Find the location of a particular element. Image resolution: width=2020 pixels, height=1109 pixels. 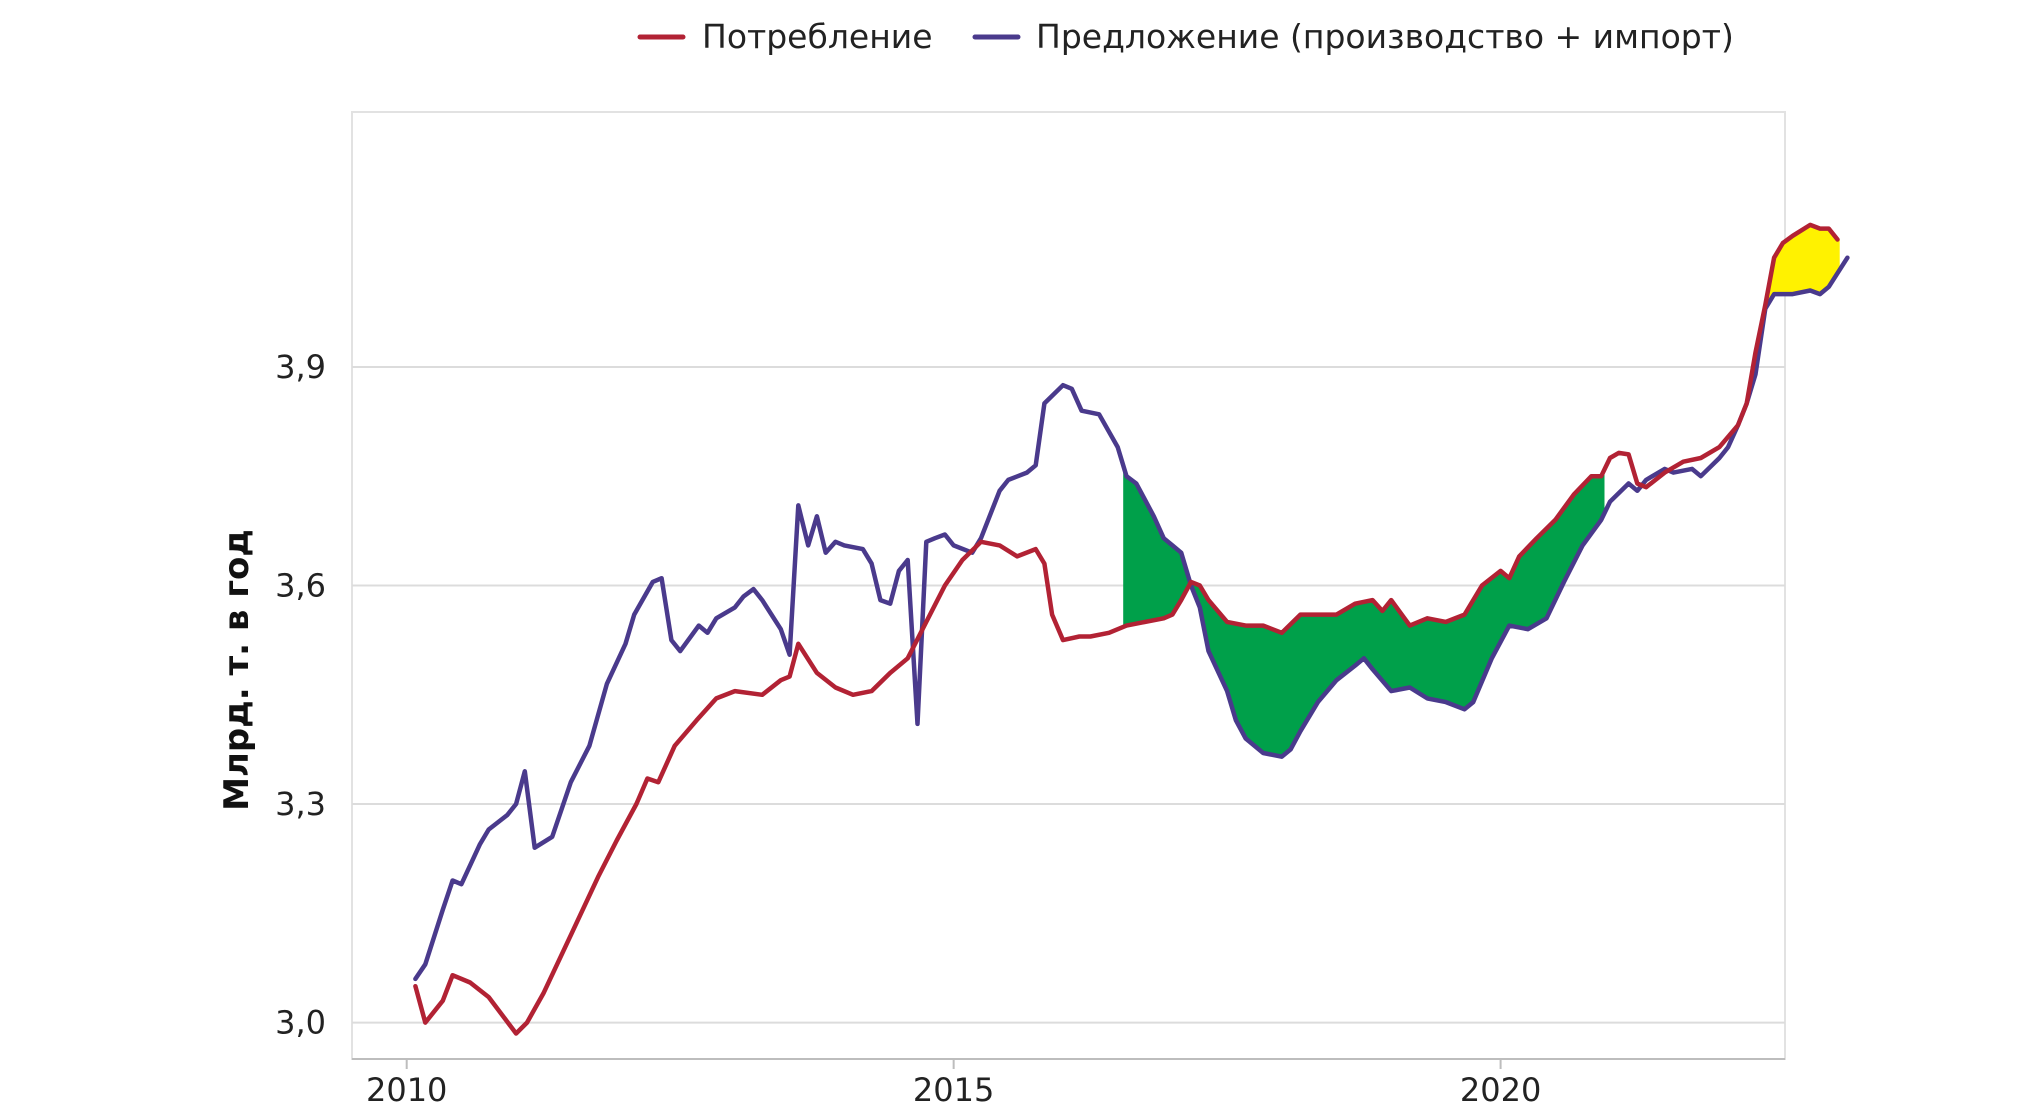

x-tick-label: 2020 is located at coordinates (1500, 1090).